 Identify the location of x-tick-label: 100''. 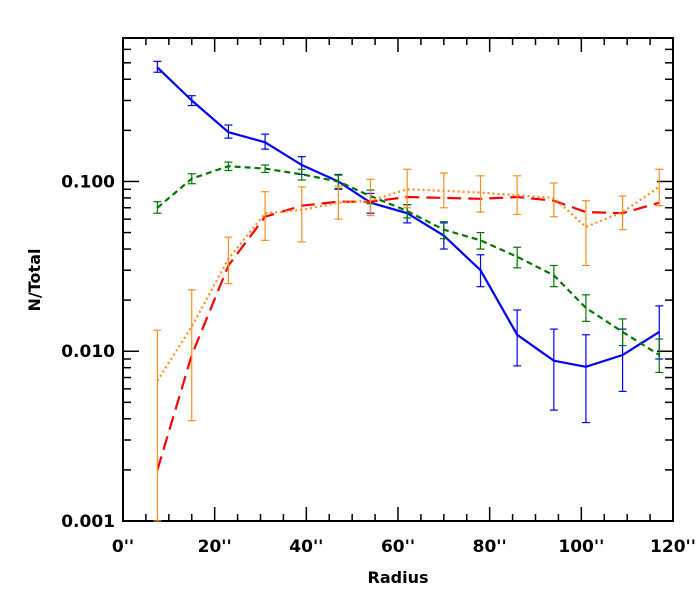
(581, 547).